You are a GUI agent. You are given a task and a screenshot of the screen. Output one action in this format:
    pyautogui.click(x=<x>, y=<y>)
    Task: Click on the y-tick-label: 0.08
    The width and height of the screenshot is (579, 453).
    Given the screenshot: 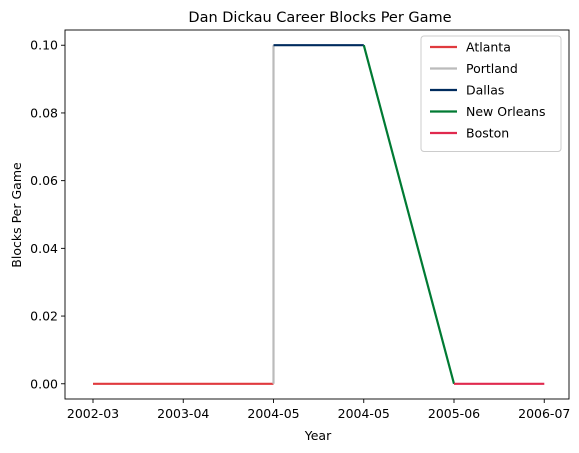 What is the action you would take?
    pyautogui.click(x=44, y=112)
    